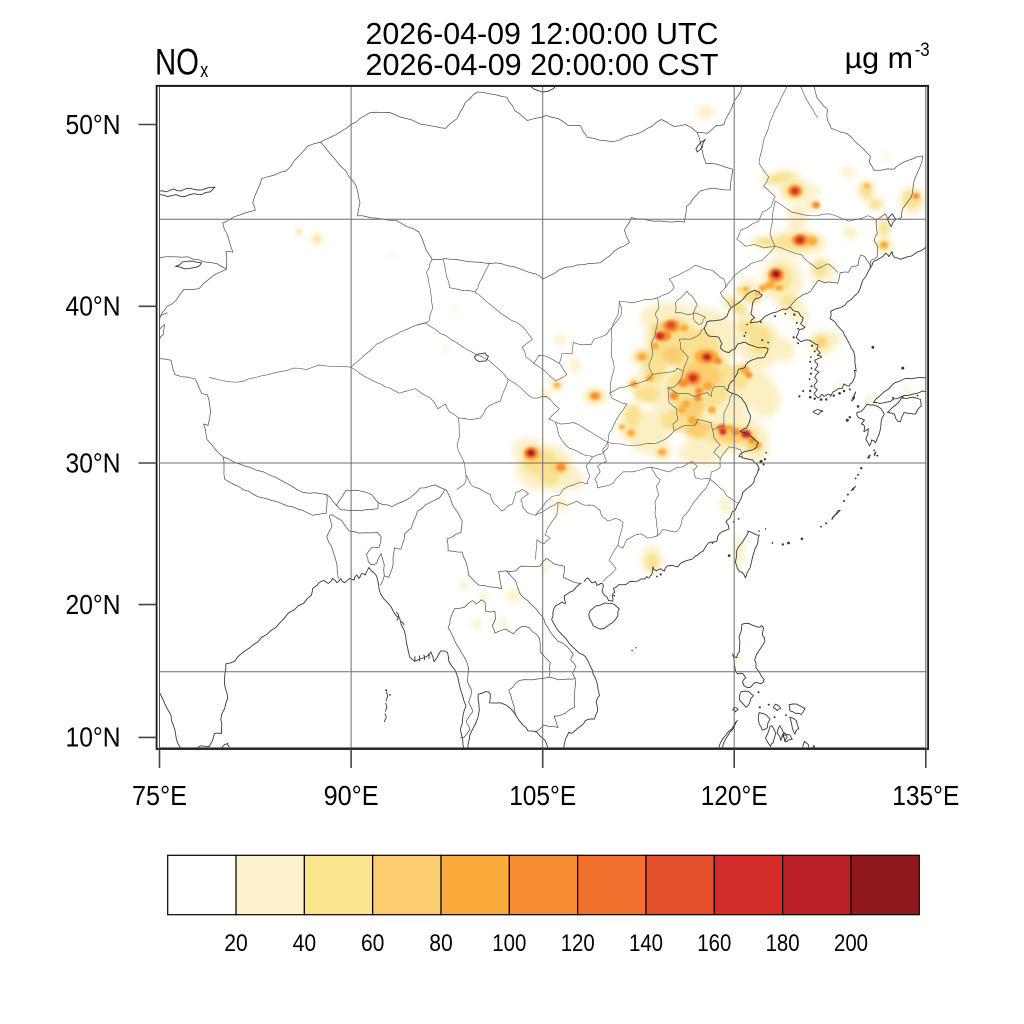 The image size is (1024, 1024). Describe the element at coordinates (922, 50) in the screenshot. I see `svg-text: -3` at that location.